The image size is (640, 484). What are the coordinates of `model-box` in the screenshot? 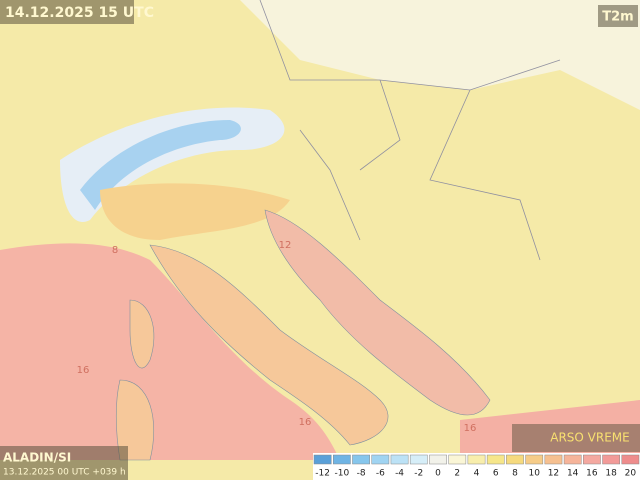 It's located at (64, 463).